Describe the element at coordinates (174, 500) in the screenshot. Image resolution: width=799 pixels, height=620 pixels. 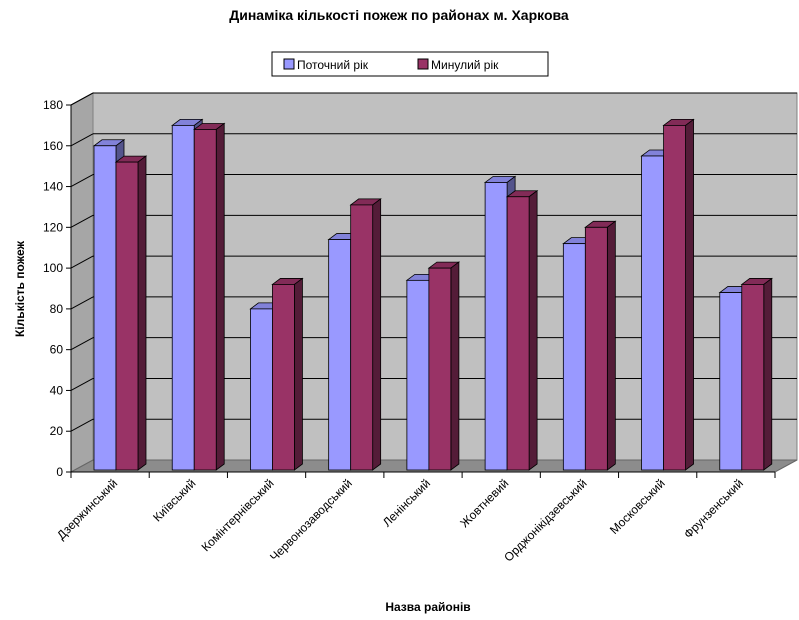
I see `x-tick-label: Київський` at that location.